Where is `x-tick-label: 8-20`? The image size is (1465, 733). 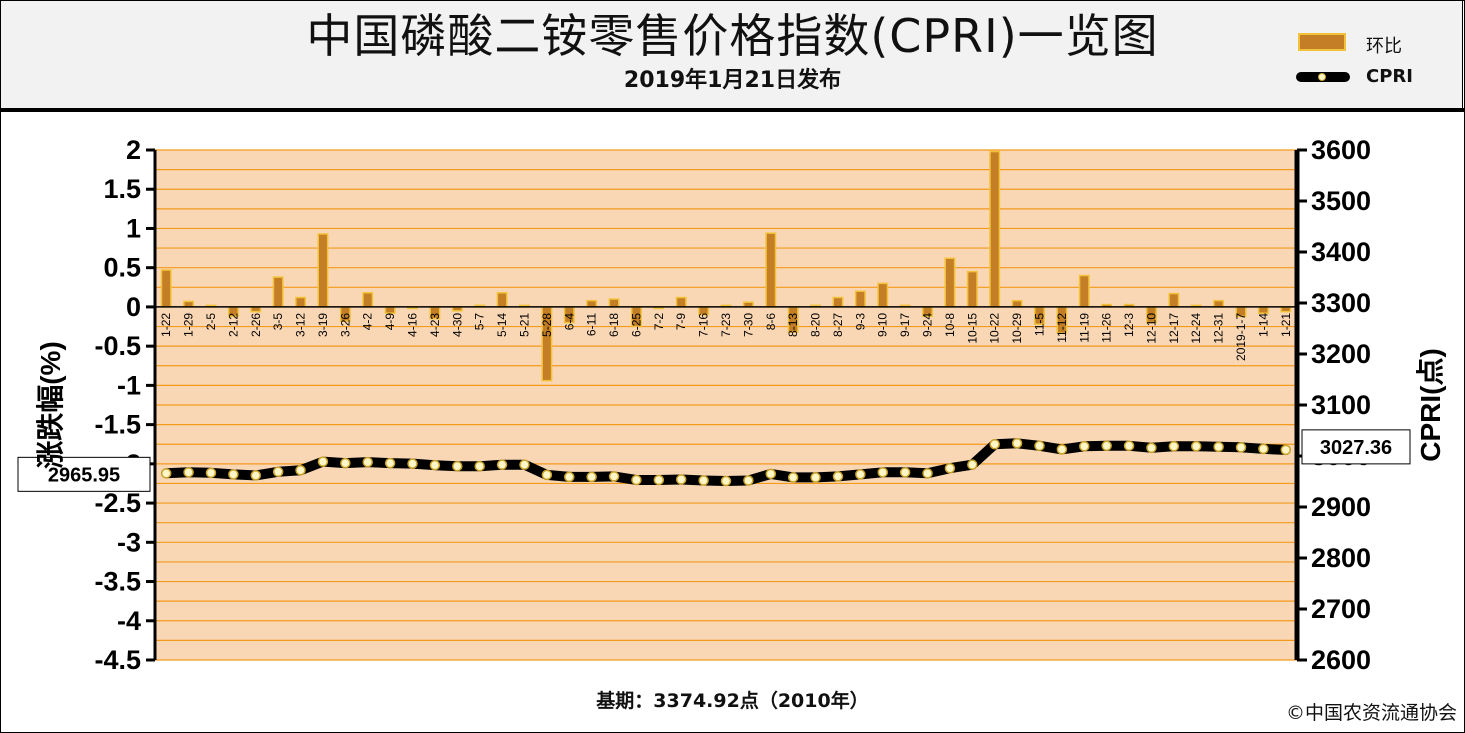
x-tick-label: 8-20 is located at coordinates (816, 325).